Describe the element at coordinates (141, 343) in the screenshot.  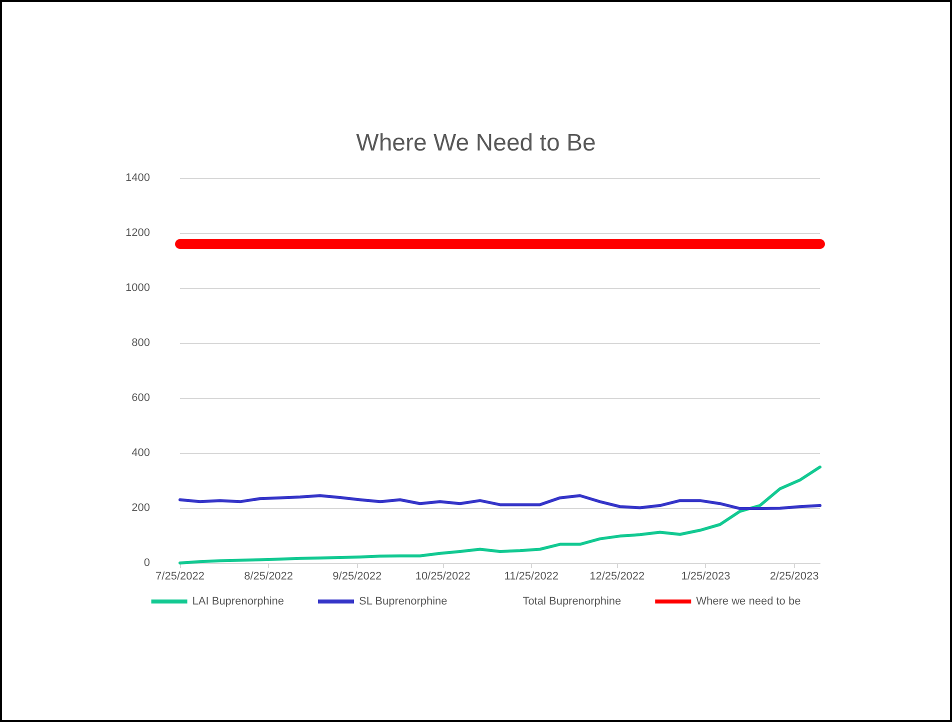
I see `y-tick-label: 800` at that location.